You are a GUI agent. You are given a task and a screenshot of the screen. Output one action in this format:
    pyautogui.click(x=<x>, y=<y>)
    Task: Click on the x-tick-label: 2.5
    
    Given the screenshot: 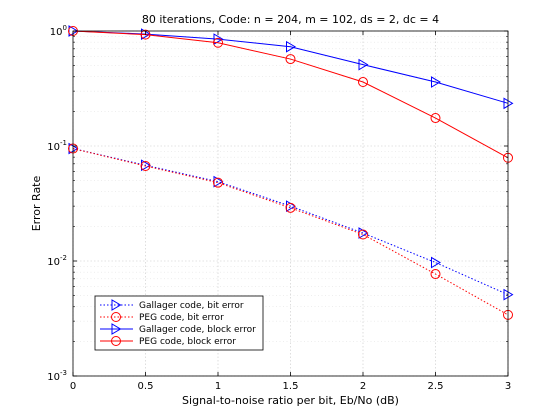 What is the action you would take?
    pyautogui.click(x=436, y=386)
    